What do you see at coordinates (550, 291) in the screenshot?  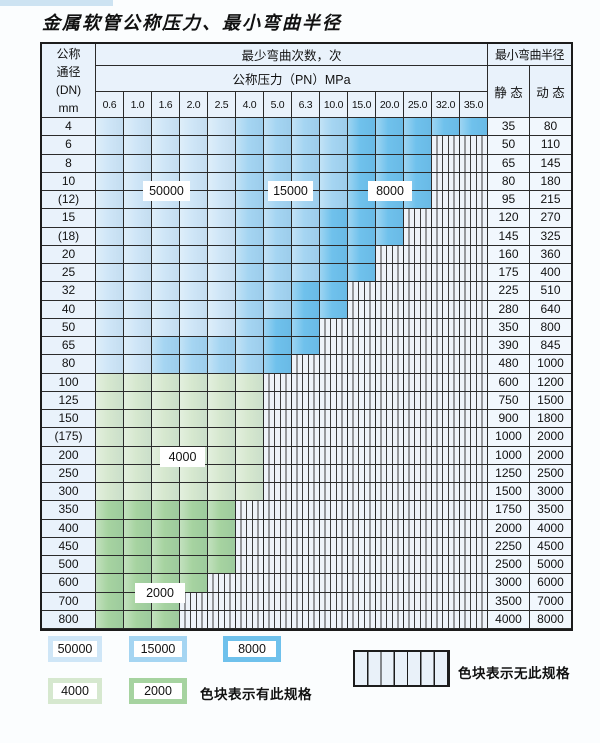 I see `dynamic-value-cell: 510` at bounding box center [550, 291].